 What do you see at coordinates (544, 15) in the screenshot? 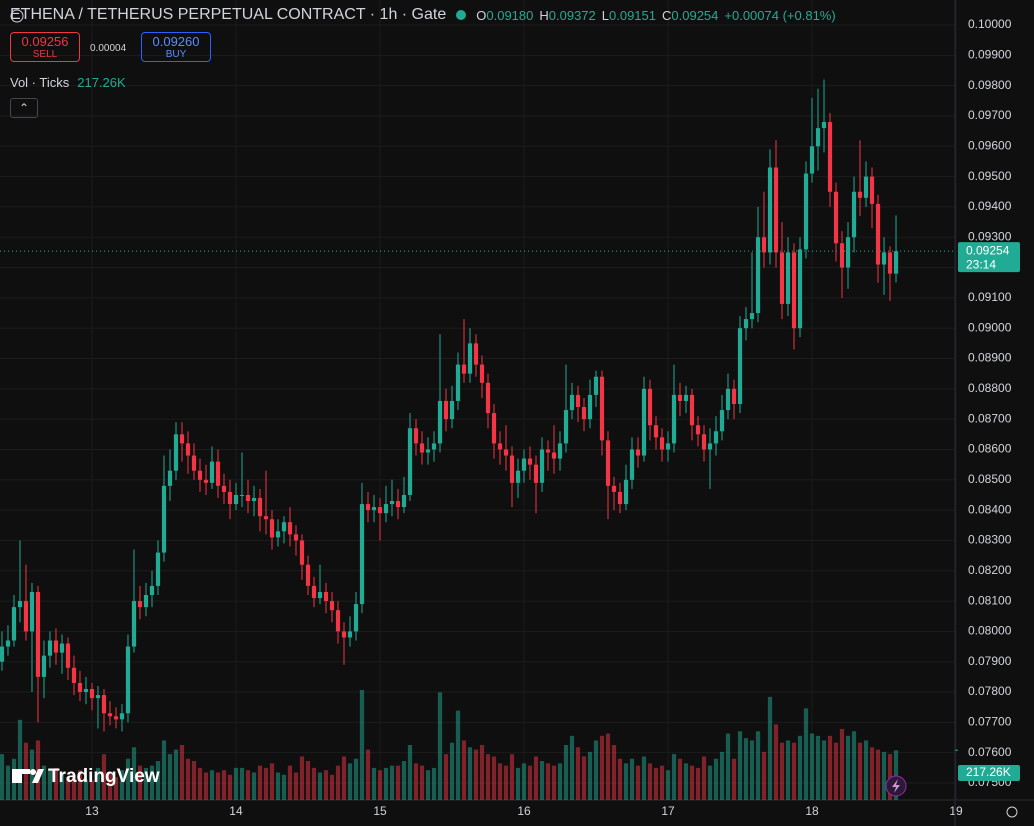
I see `ohlc-key: H` at bounding box center [544, 15].